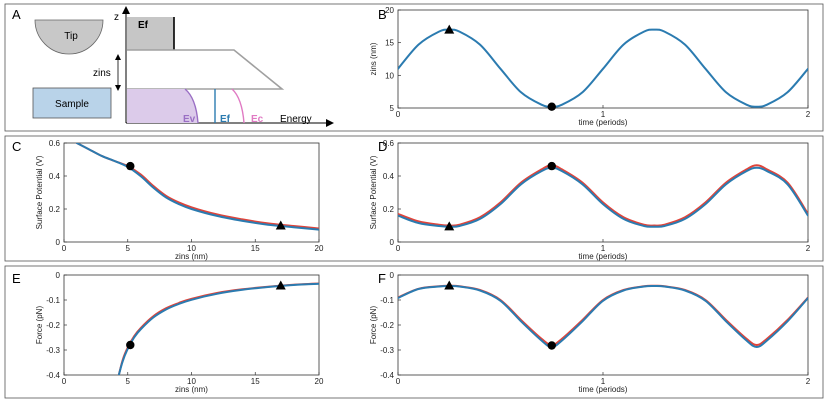  I want to click on x-tick-label-e: 5, so click(128, 381).